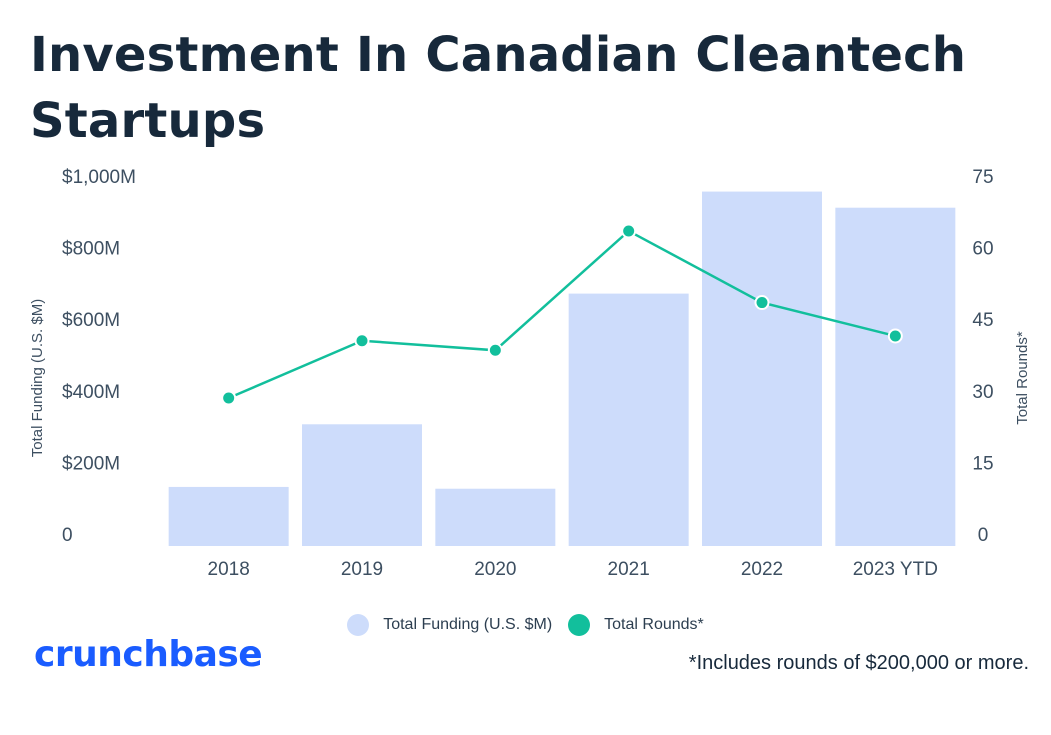 This screenshot has height=735, width=1051. I want to click on rounds-point-2021, so click(629, 231).